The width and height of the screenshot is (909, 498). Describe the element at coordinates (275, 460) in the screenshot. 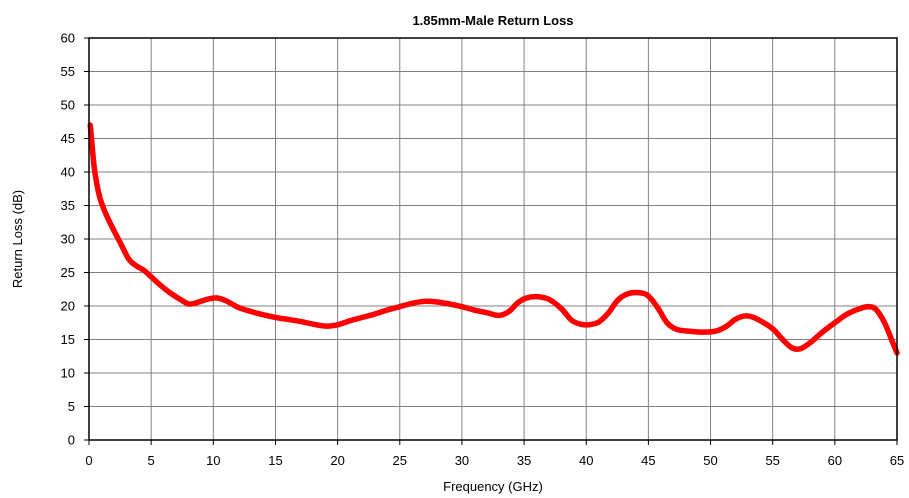

I see `x-tick-label: 15` at that location.